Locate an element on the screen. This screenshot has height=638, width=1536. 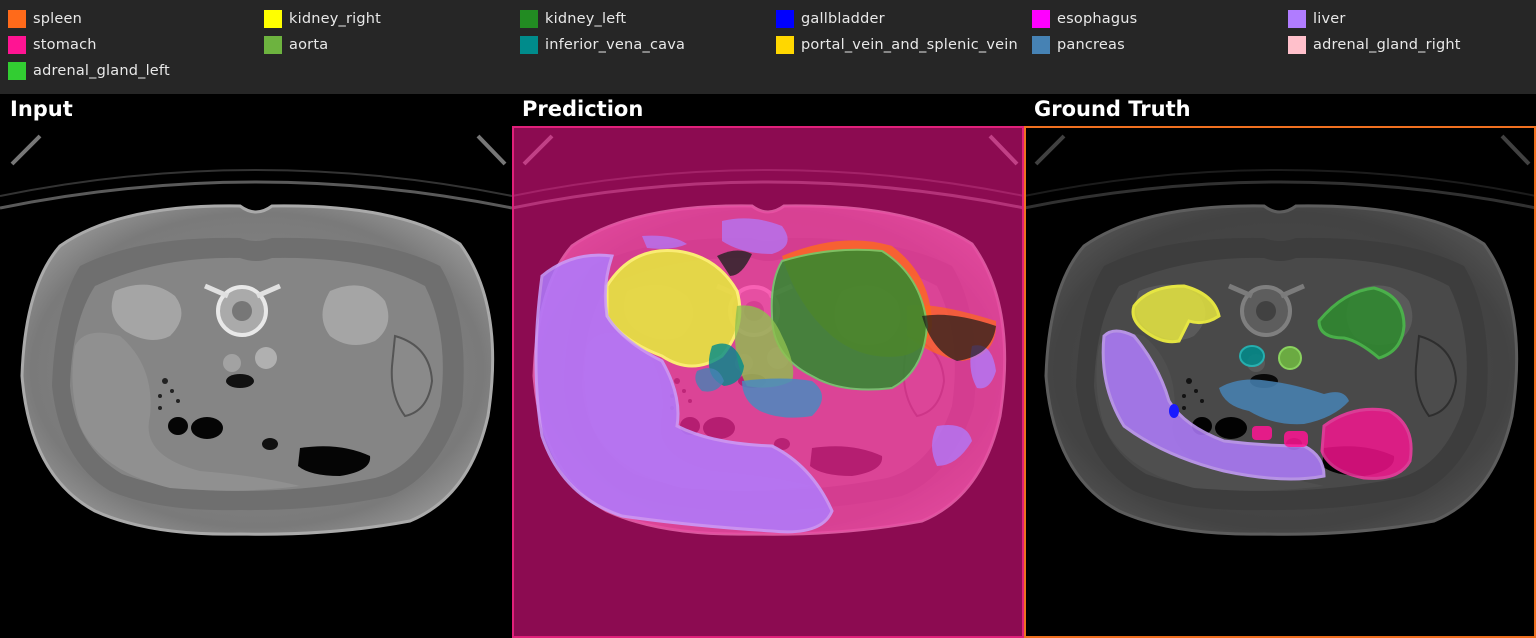
legend-label: inferior_vena_cava is located at coordinates (615, 45).